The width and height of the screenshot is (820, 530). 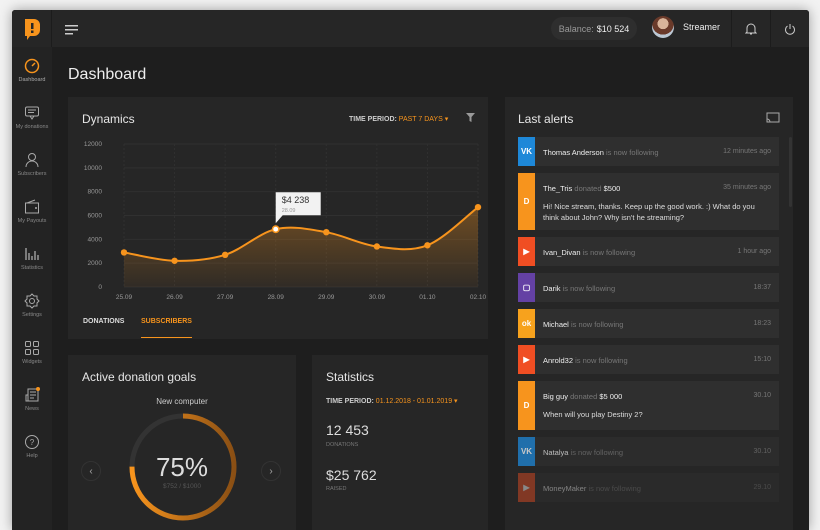 What do you see at coordinates (93, 168) in the screenshot?
I see `y-tick-label: 10000` at bounding box center [93, 168].